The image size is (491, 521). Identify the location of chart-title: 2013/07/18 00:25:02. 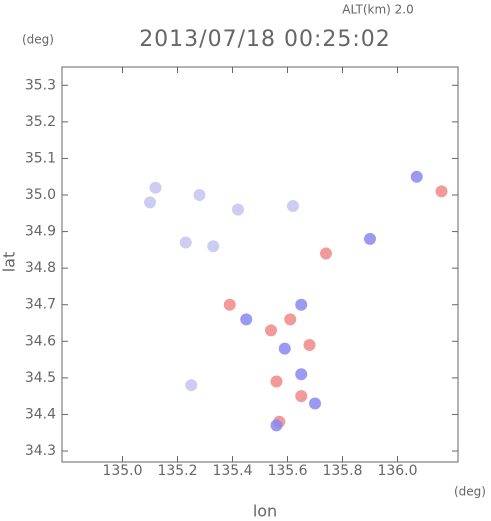
(265, 39).